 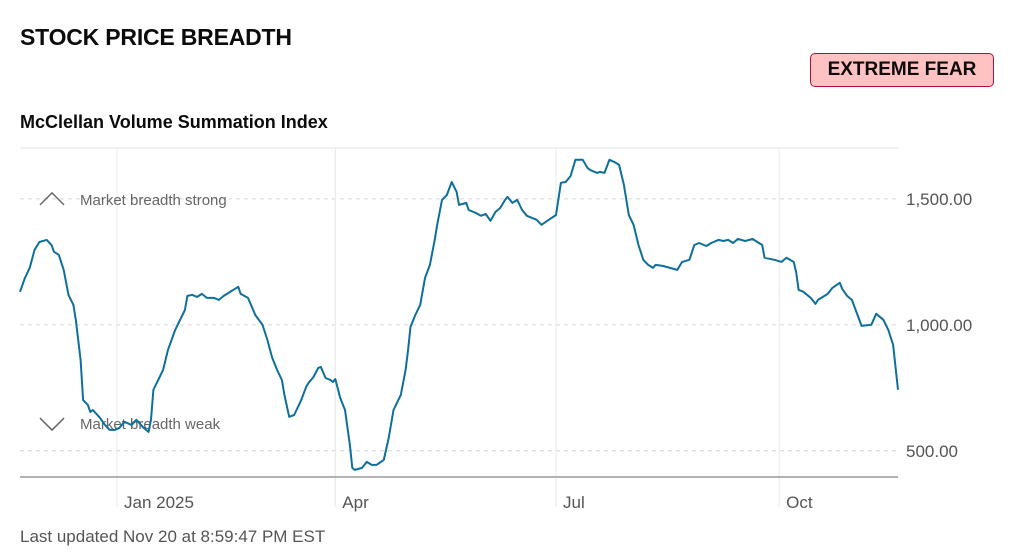 What do you see at coordinates (156, 37) in the screenshot?
I see `page-title: STOCK PRICE BREADTH` at bounding box center [156, 37].